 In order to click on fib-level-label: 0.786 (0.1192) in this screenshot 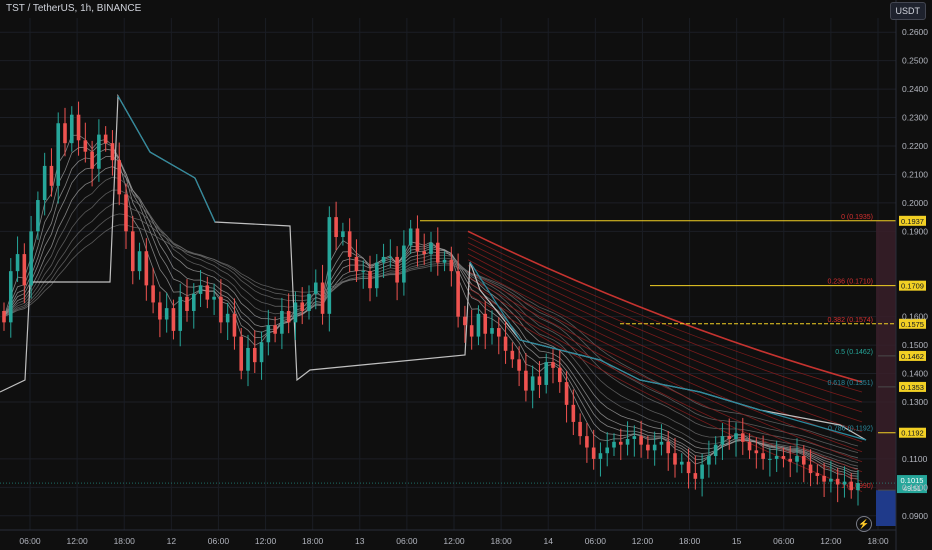, I will do `click(850, 429)`.